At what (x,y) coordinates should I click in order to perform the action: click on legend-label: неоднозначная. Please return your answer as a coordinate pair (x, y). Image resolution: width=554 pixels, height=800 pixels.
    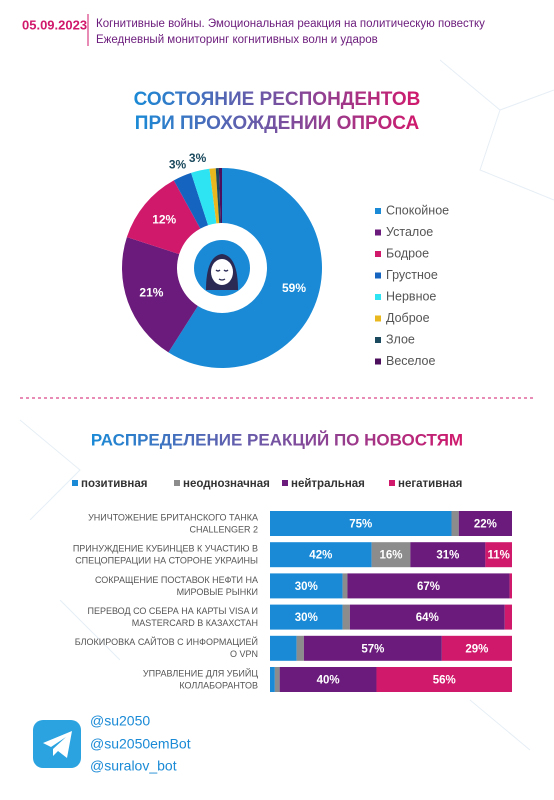
    Looking at the image, I should click on (226, 484).